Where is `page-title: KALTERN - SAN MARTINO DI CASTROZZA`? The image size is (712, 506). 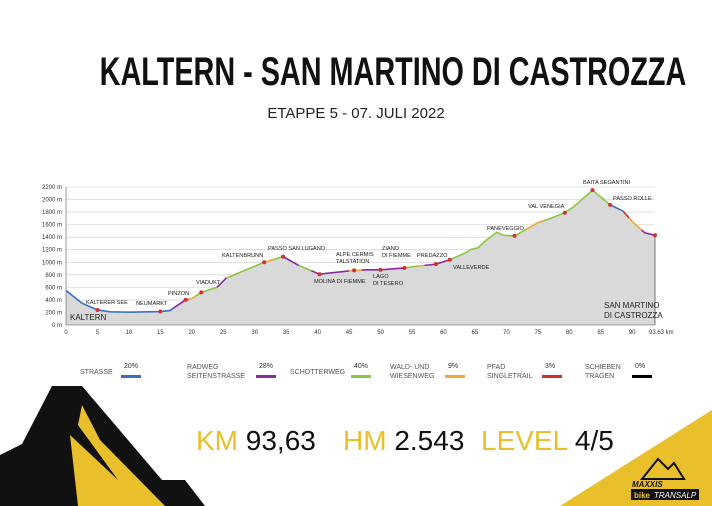 page-title: KALTERN - SAN MARTINO DI CASTROZZA is located at coordinates (393, 72).